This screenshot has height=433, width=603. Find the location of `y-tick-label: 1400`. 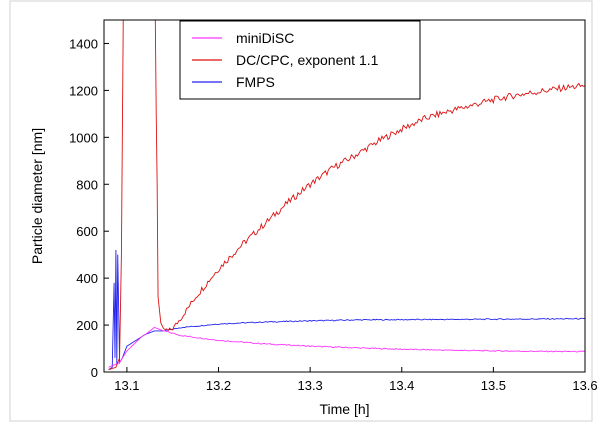

y-tick-label: 1400 is located at coordinates (83, 43).